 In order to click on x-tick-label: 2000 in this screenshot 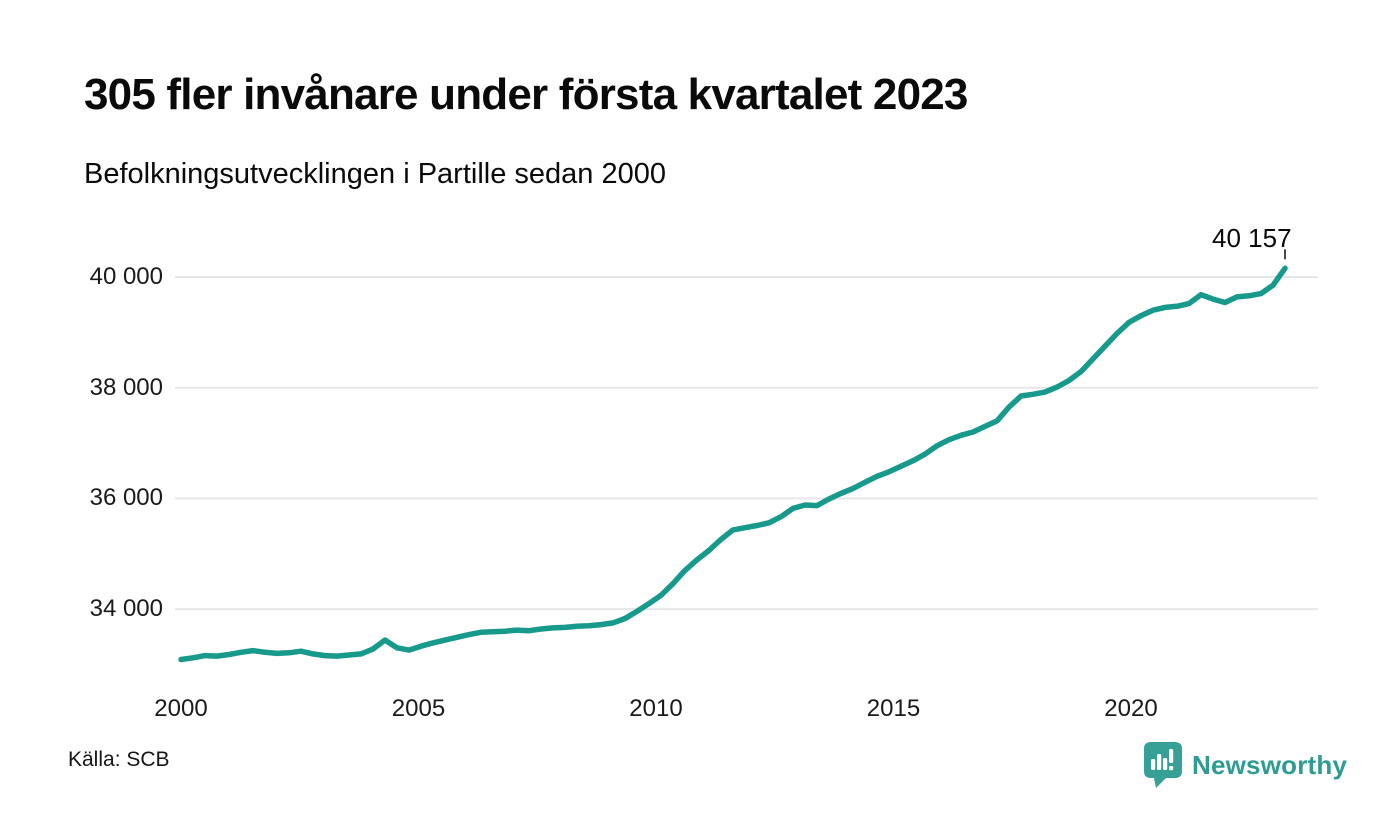, I will do `click(181, 708)`.